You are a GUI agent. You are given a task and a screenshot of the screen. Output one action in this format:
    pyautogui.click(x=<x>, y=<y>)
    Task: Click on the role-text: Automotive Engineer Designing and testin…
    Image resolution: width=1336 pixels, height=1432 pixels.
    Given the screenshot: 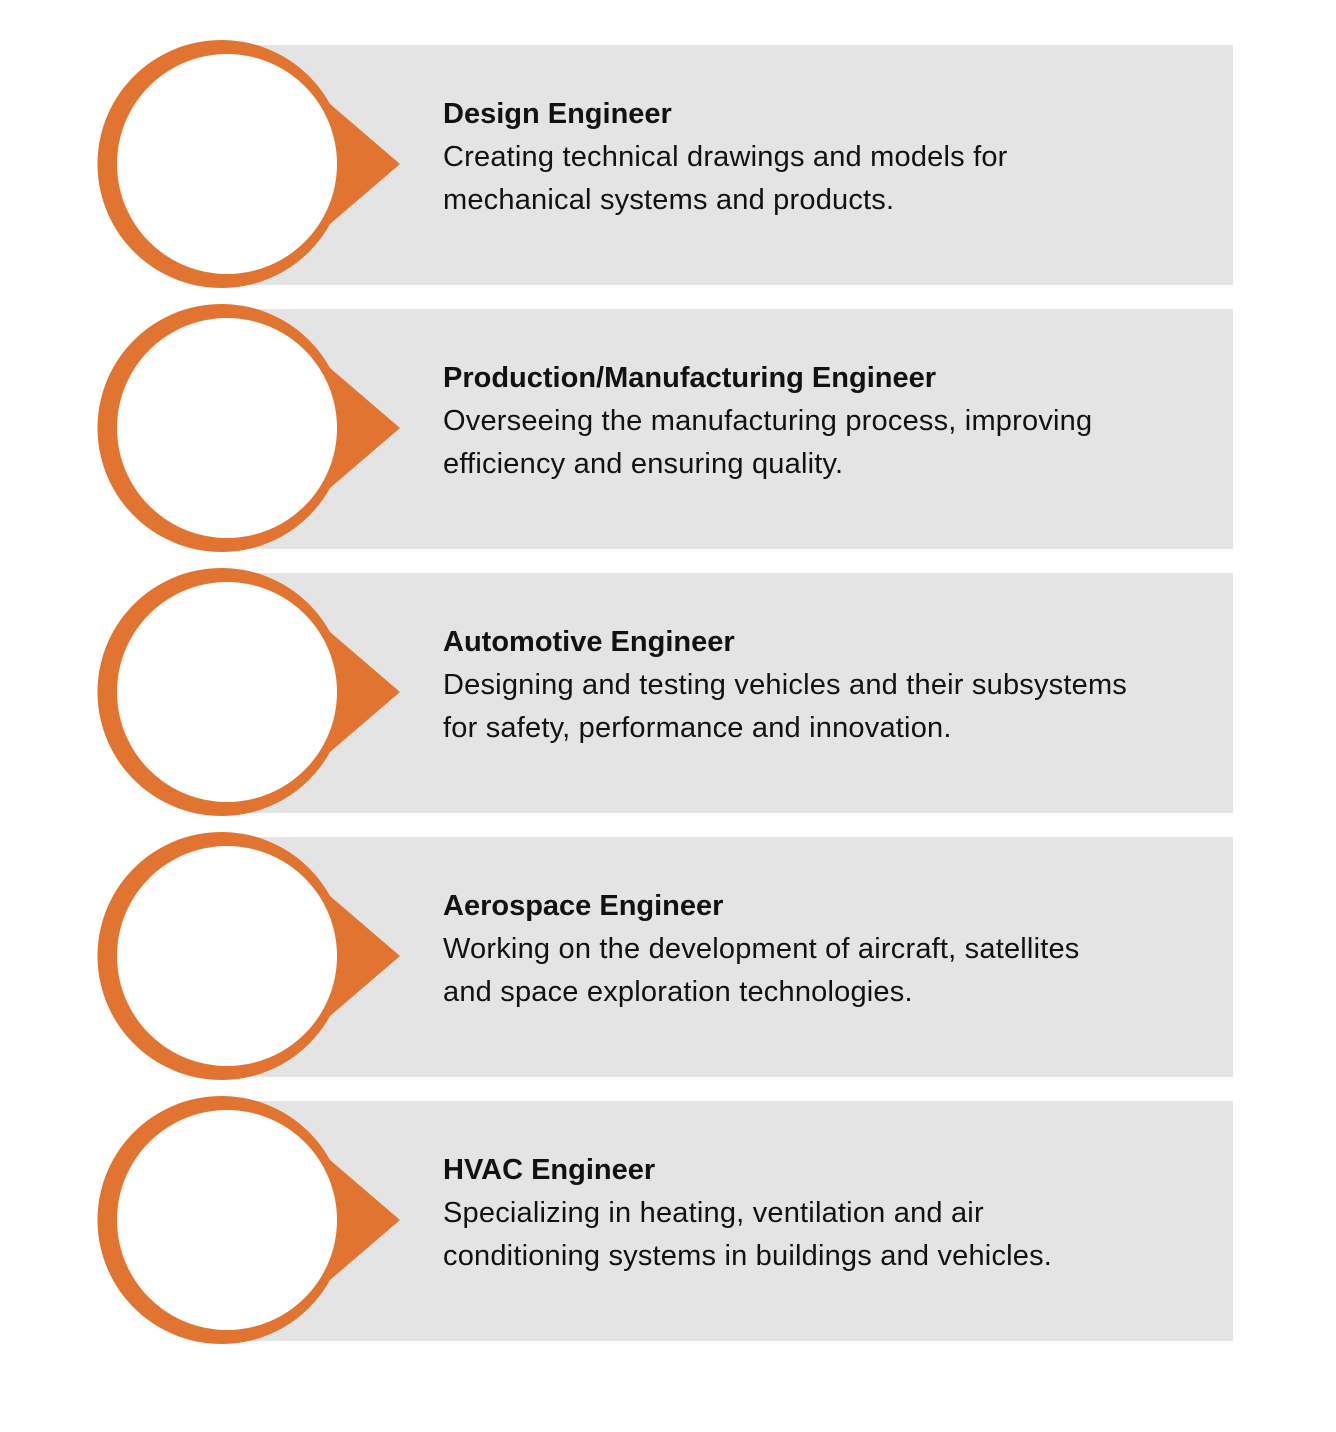 What is the action you would take?
    pyautogui.click(x=833, y=687)
    